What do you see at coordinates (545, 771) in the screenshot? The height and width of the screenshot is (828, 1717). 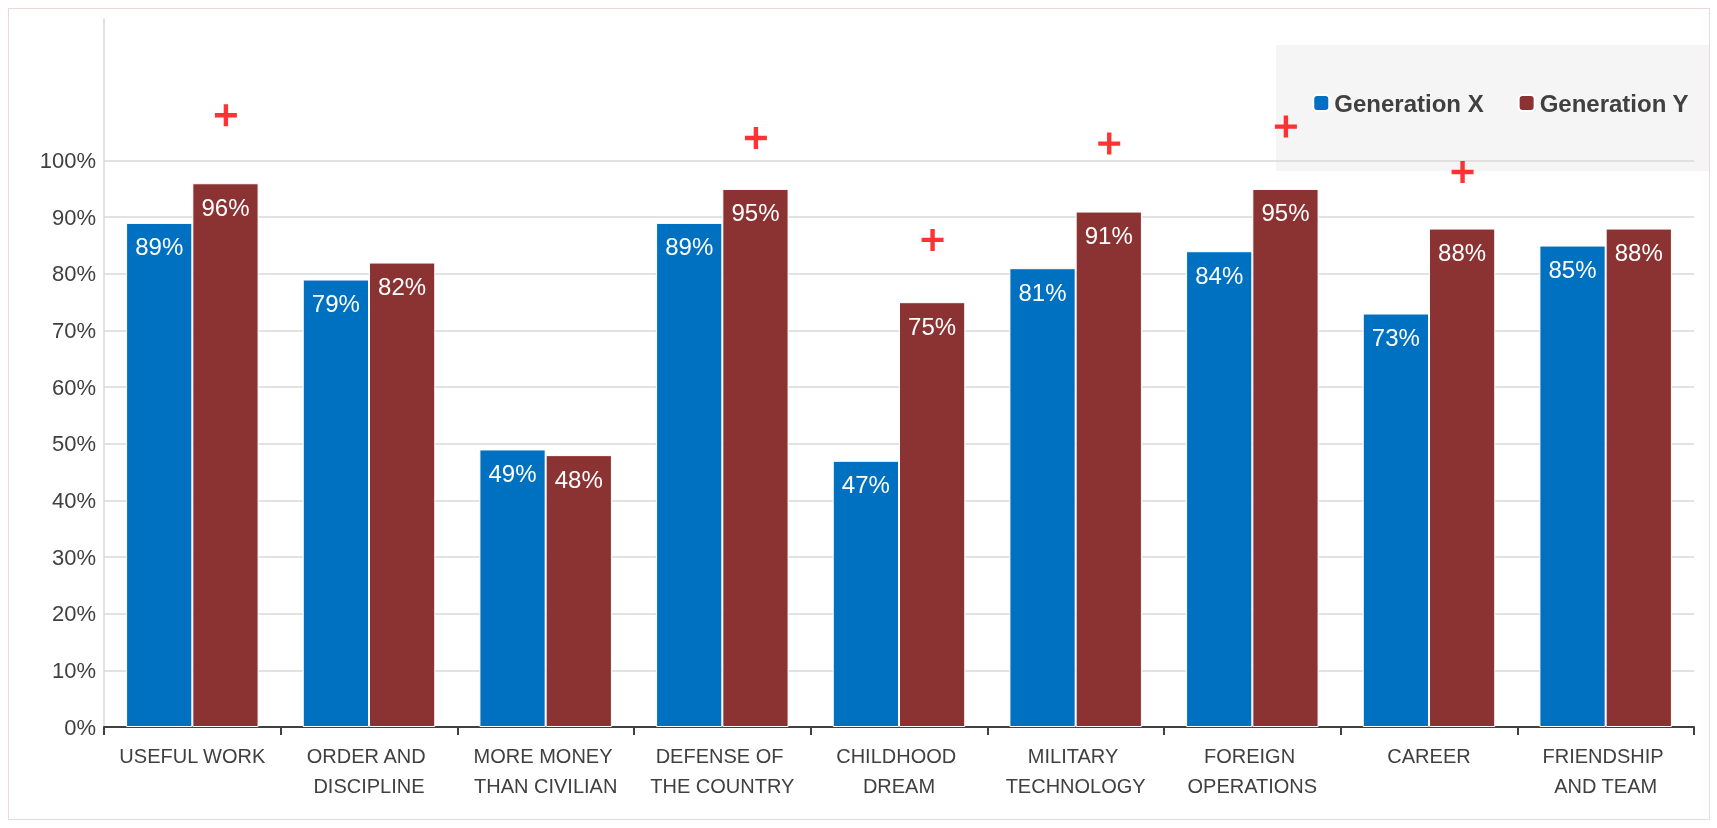 I see `x-tick-label: MORE MONEY THAN CIVILIAN` at bounding box center [545, 771].